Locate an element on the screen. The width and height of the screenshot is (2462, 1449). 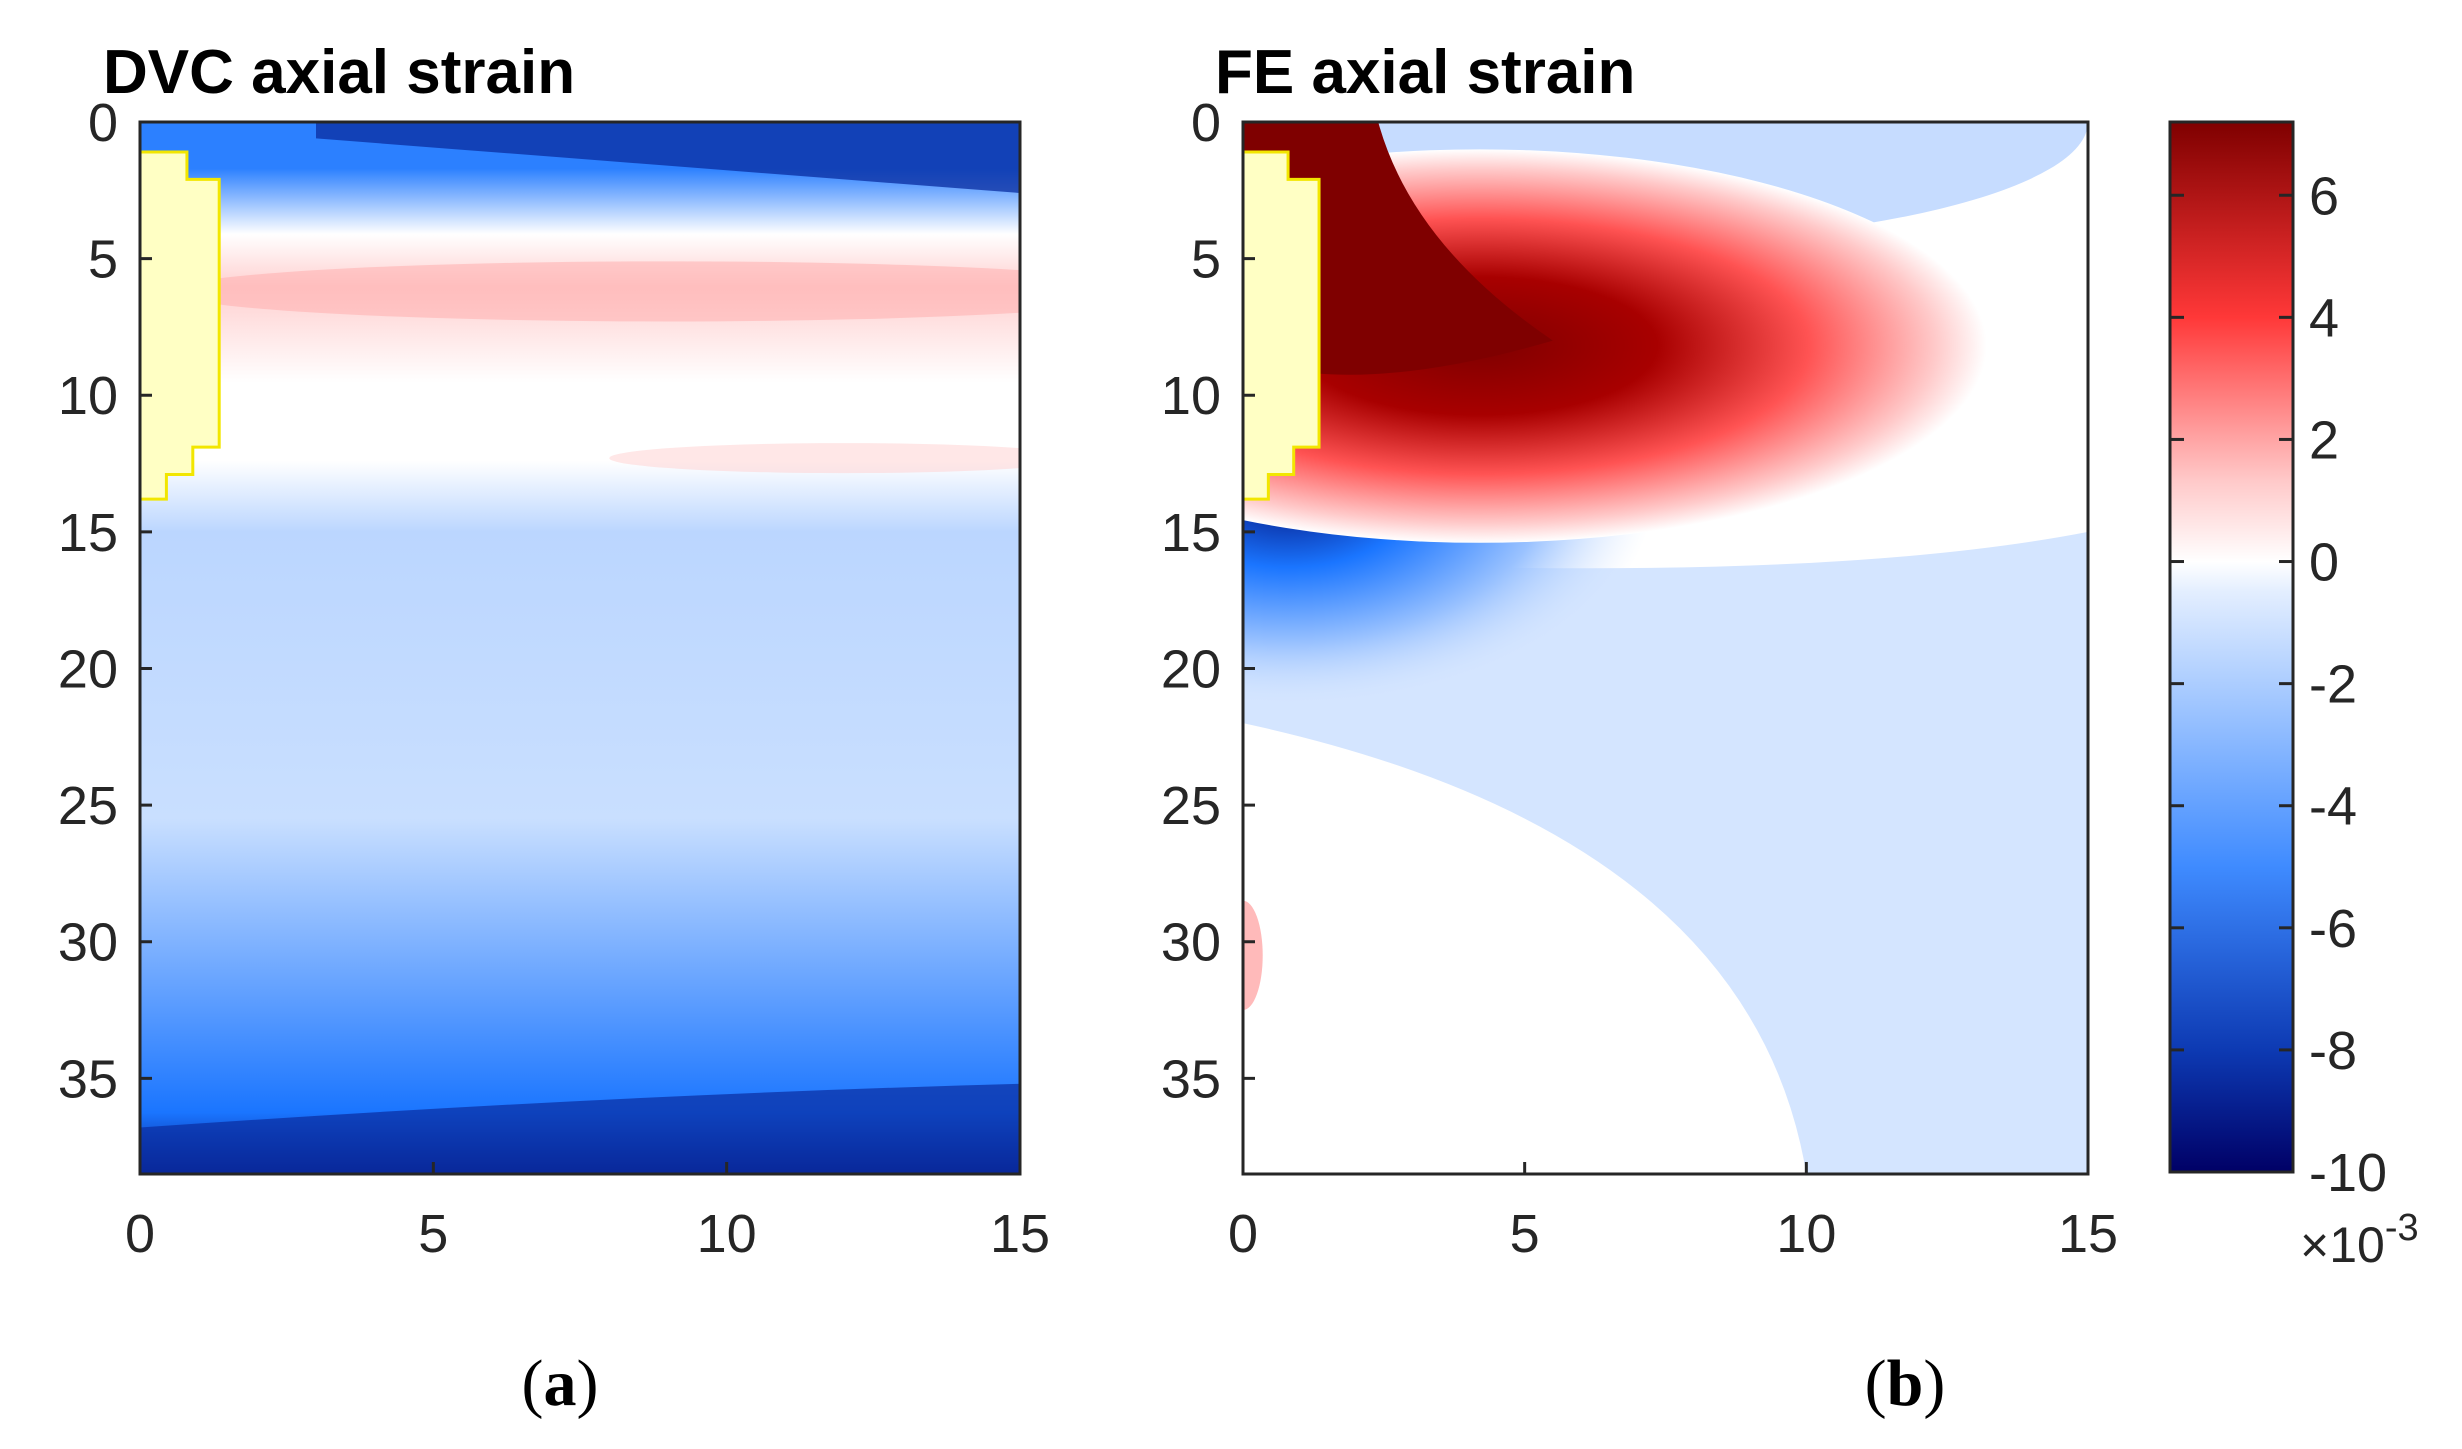
panel-b-indenter-region is located at coordinates (1281, 325).